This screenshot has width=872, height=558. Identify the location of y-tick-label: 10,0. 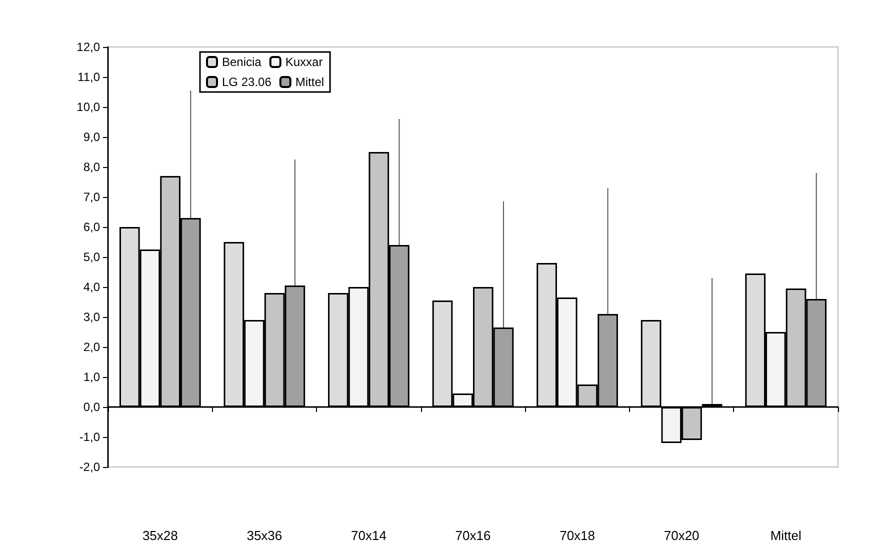
(88, 107).